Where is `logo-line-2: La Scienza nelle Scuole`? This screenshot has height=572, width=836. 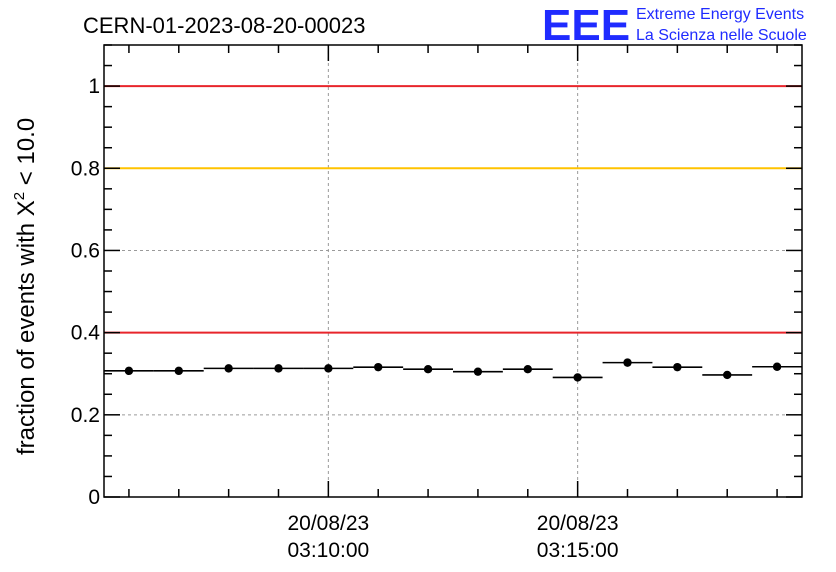
logo-line-2: La Scienza nelle Scuole is located at coordinates (721, 35).